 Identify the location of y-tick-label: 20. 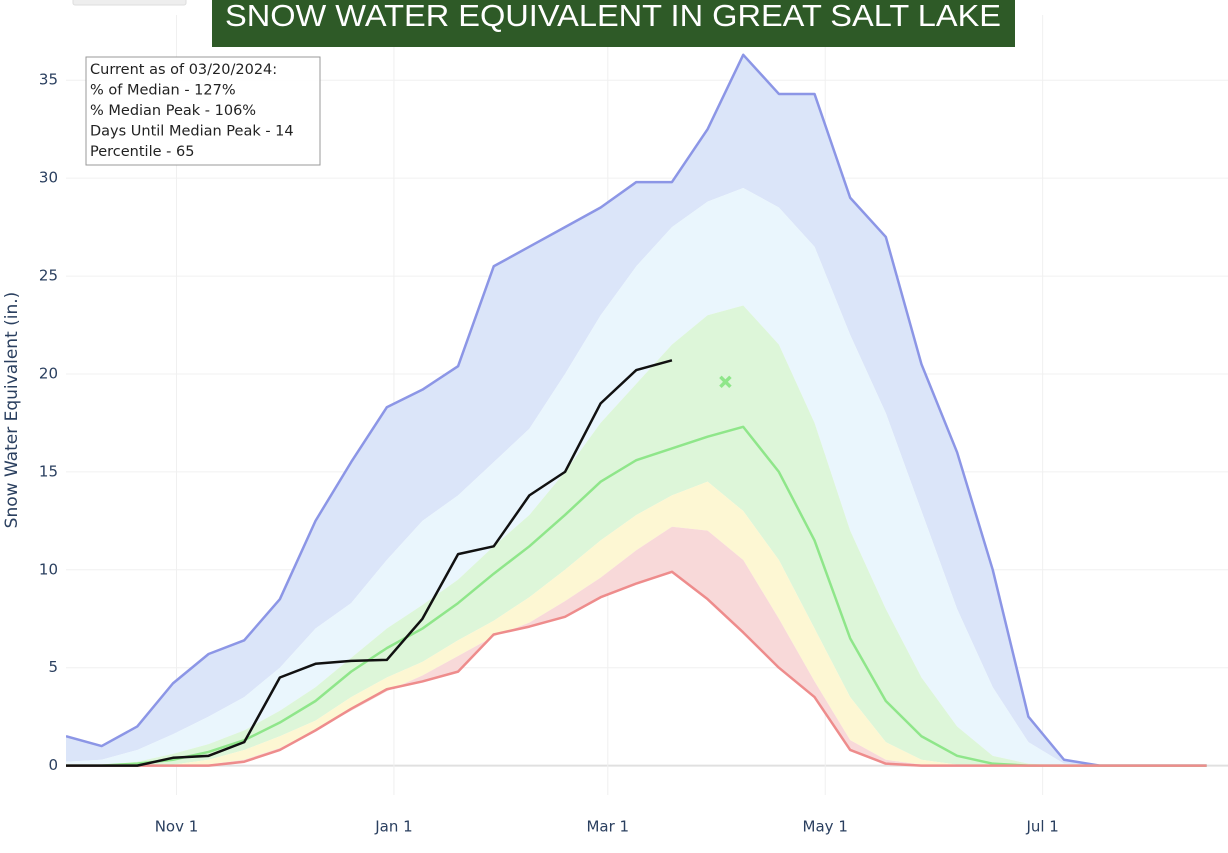
(48, 373).